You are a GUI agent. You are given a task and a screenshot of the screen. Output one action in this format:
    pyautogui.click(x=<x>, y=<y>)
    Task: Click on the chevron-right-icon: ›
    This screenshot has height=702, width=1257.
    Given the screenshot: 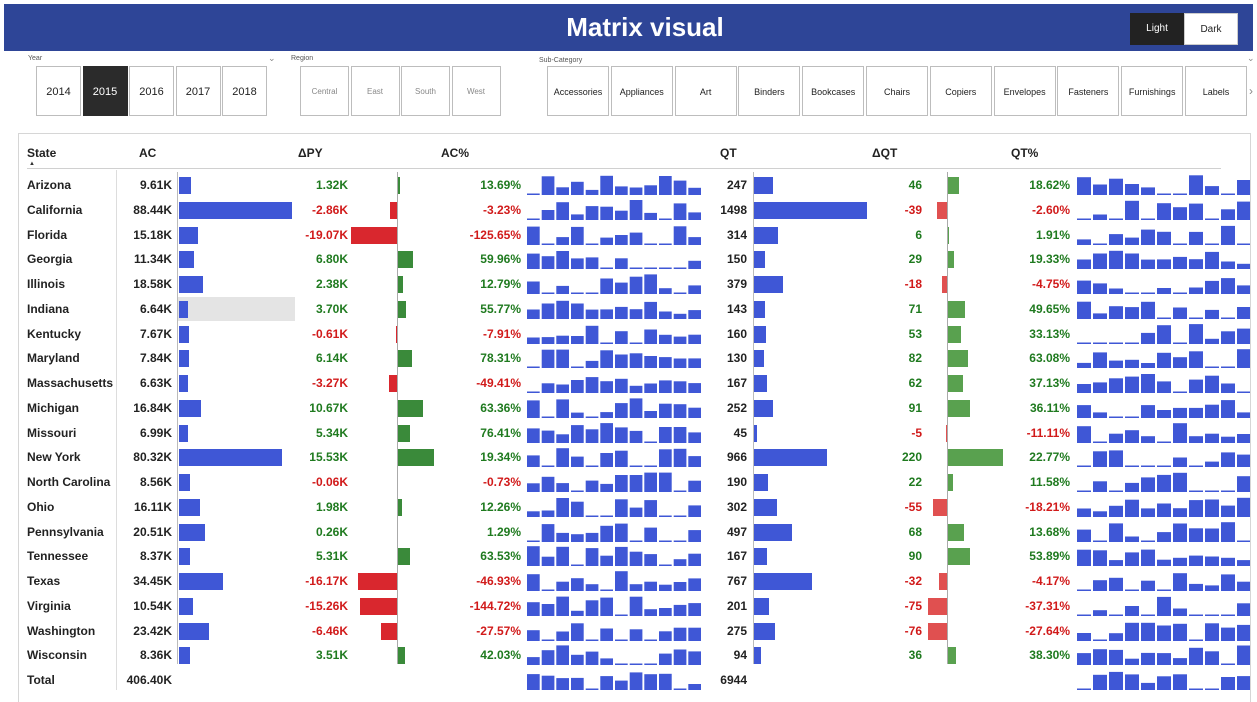 What is the action you would take?
    pyautogui.click(x=1251, y=91)
    